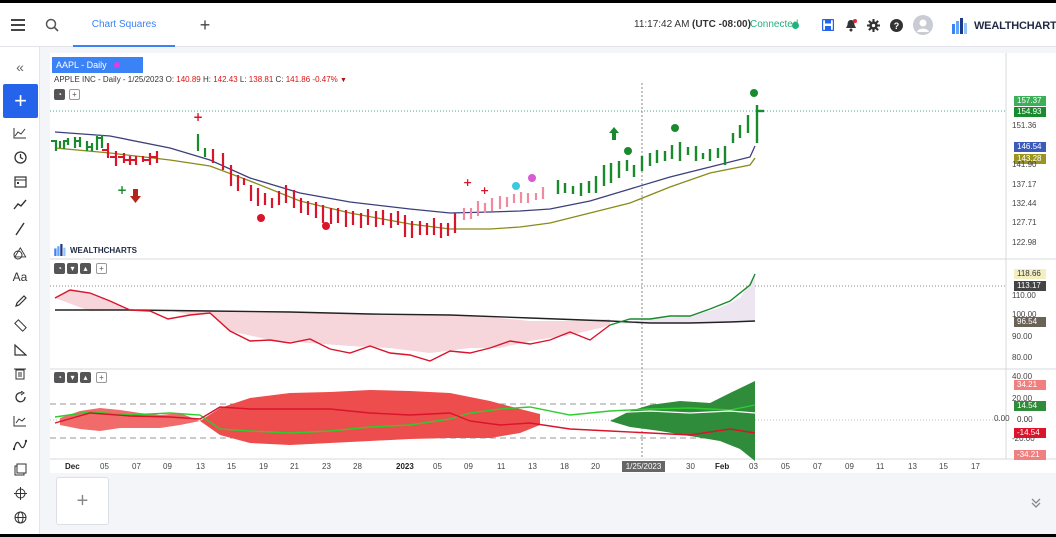  What do you see at coordinates (1024, 242) in the screenshot?
I see `price-label: 122.98` at bounding box center [1024, 242].